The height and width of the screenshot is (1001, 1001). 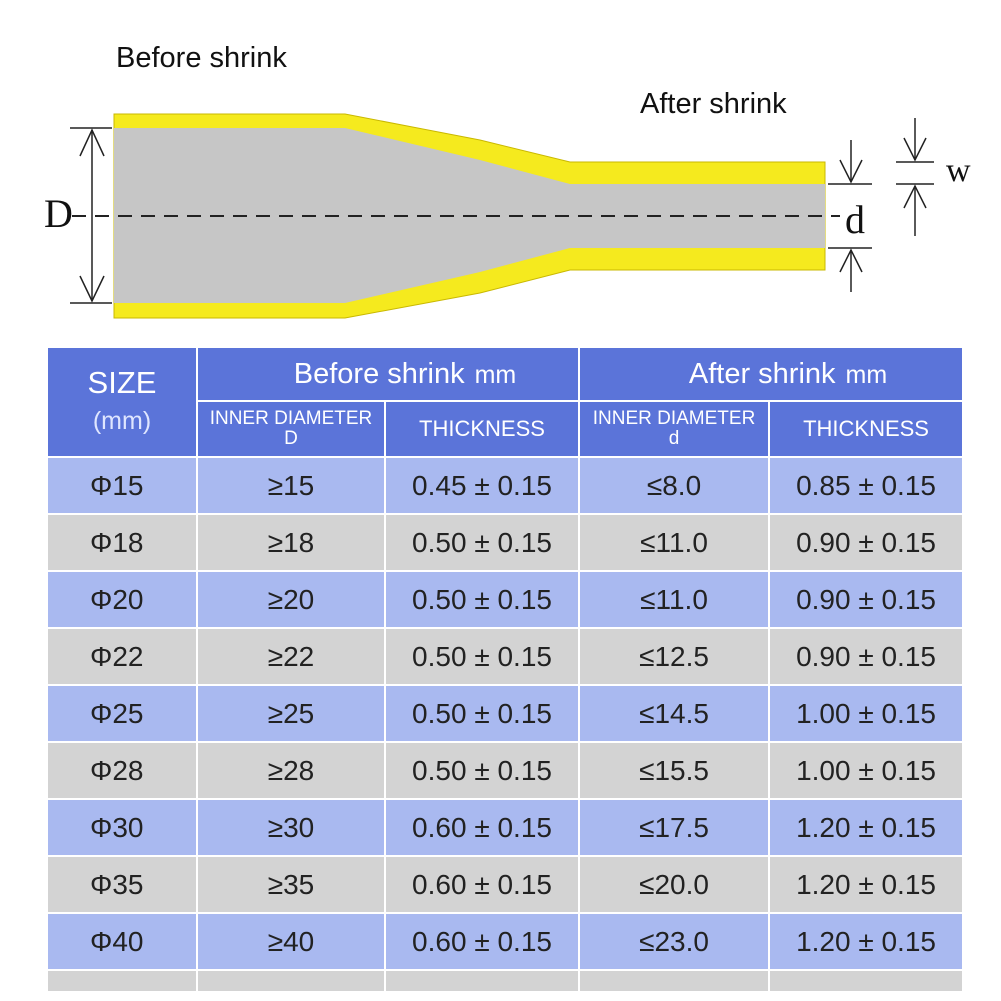 I want to click on size-header-label: SIZE, so click(x=122, y=382).